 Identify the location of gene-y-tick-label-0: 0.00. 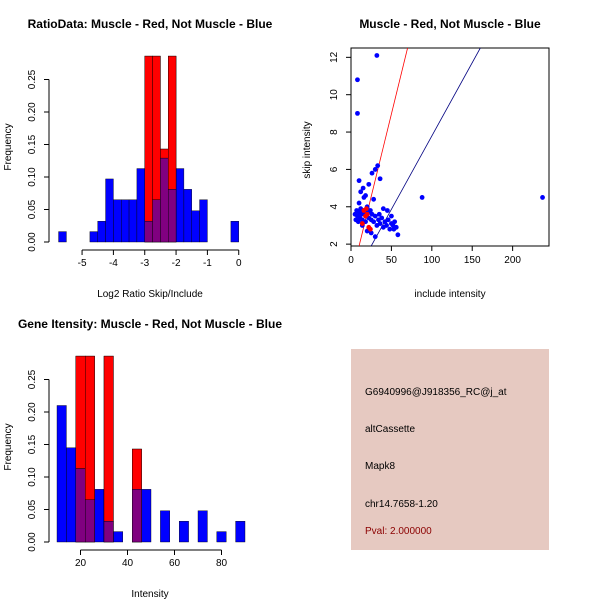
(32, 542).